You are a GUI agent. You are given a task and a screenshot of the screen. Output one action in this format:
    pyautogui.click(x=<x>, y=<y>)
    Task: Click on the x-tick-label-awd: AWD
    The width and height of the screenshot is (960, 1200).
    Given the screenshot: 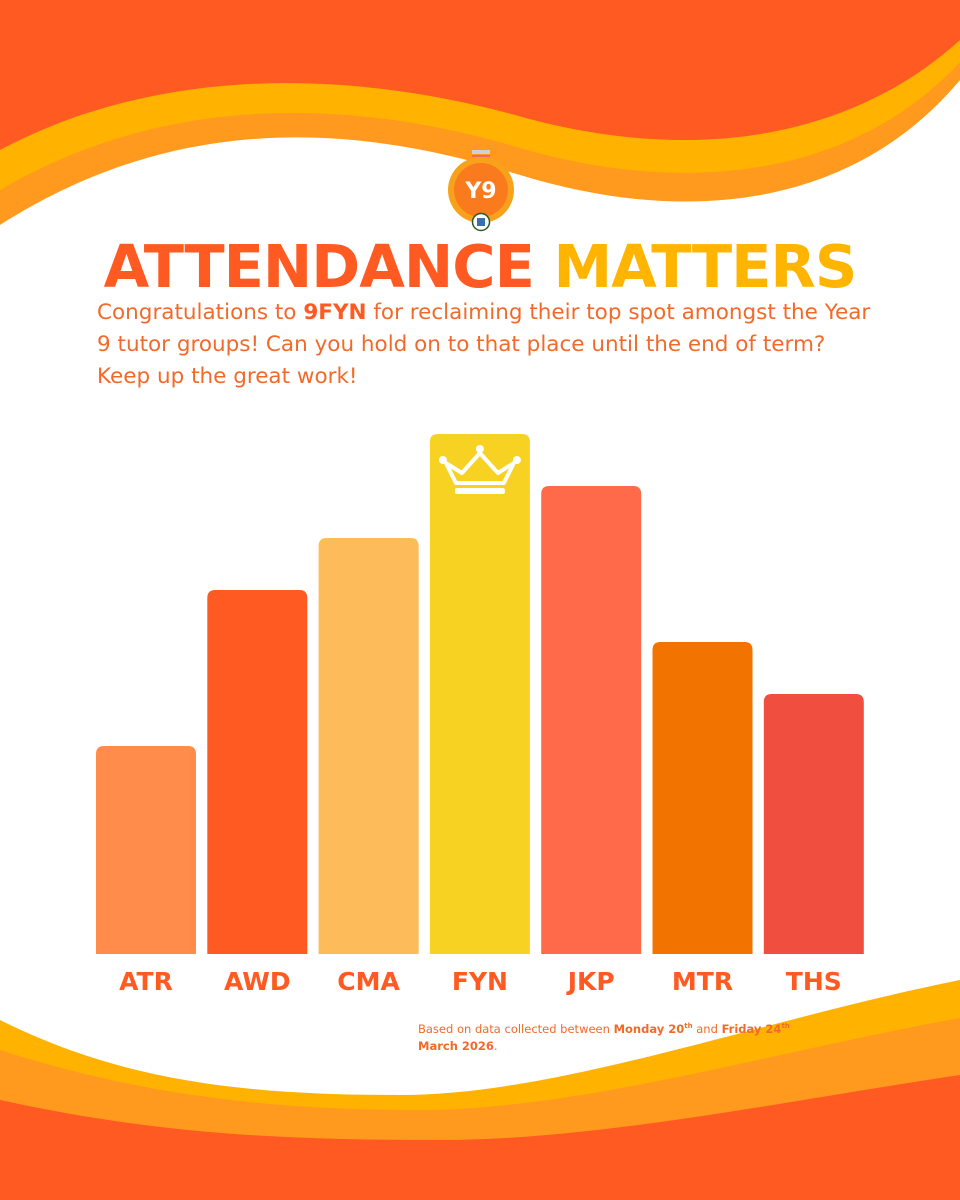 What is the action you would take?
    pyautogui.click(x=257, y=981)
    